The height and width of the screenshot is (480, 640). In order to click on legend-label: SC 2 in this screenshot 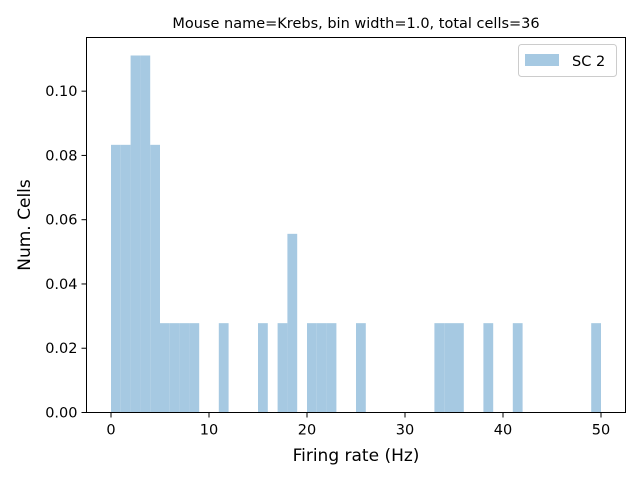, I will do `click(588, 62)`.